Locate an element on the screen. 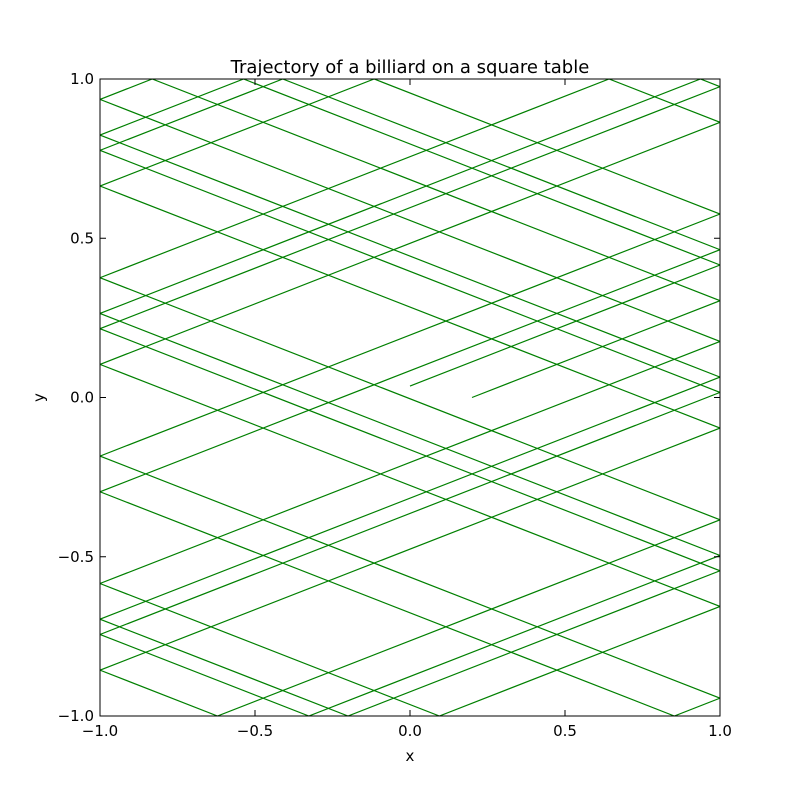 The height and width of the screenshot is (796, 800). y-axis-label: y is located at coordinates (39, 397).